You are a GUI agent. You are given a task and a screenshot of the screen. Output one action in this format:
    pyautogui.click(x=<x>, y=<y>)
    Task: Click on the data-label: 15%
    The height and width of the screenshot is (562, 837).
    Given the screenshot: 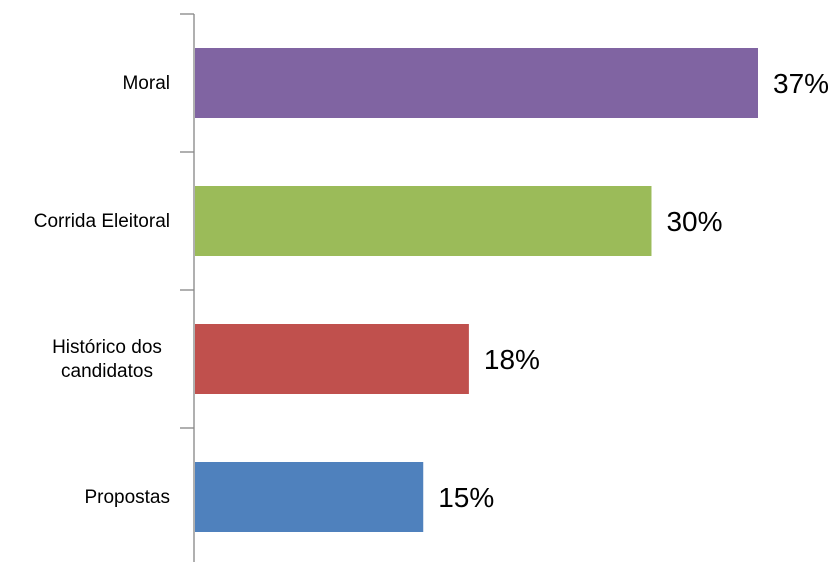 What is the action you would take?
    pyautogui.click(x=466, y=497)
    